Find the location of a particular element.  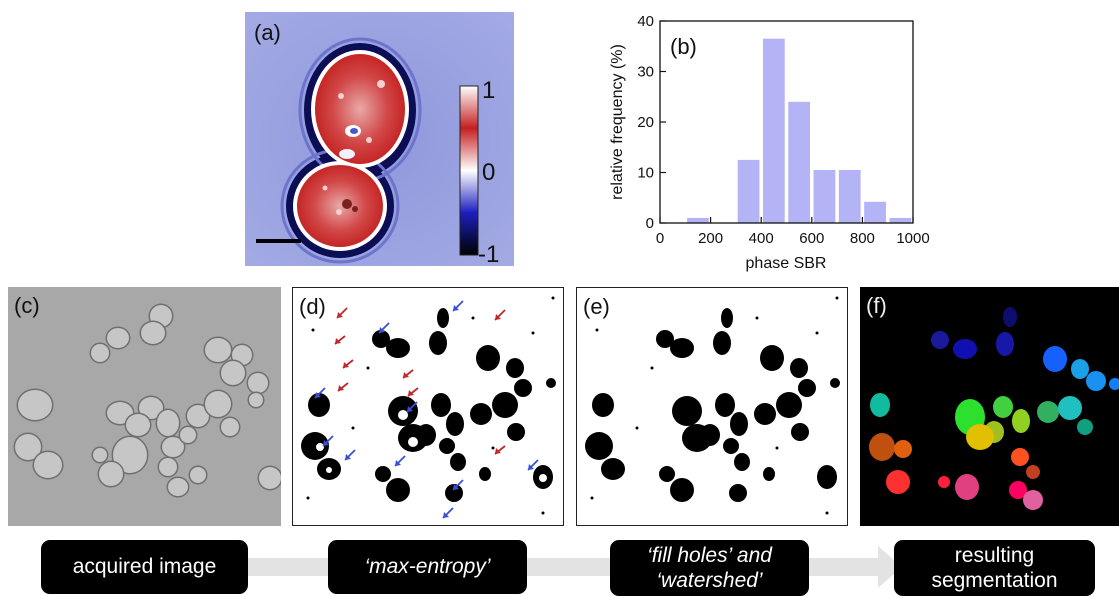

scale-bar is located at coordinates (278, 241).